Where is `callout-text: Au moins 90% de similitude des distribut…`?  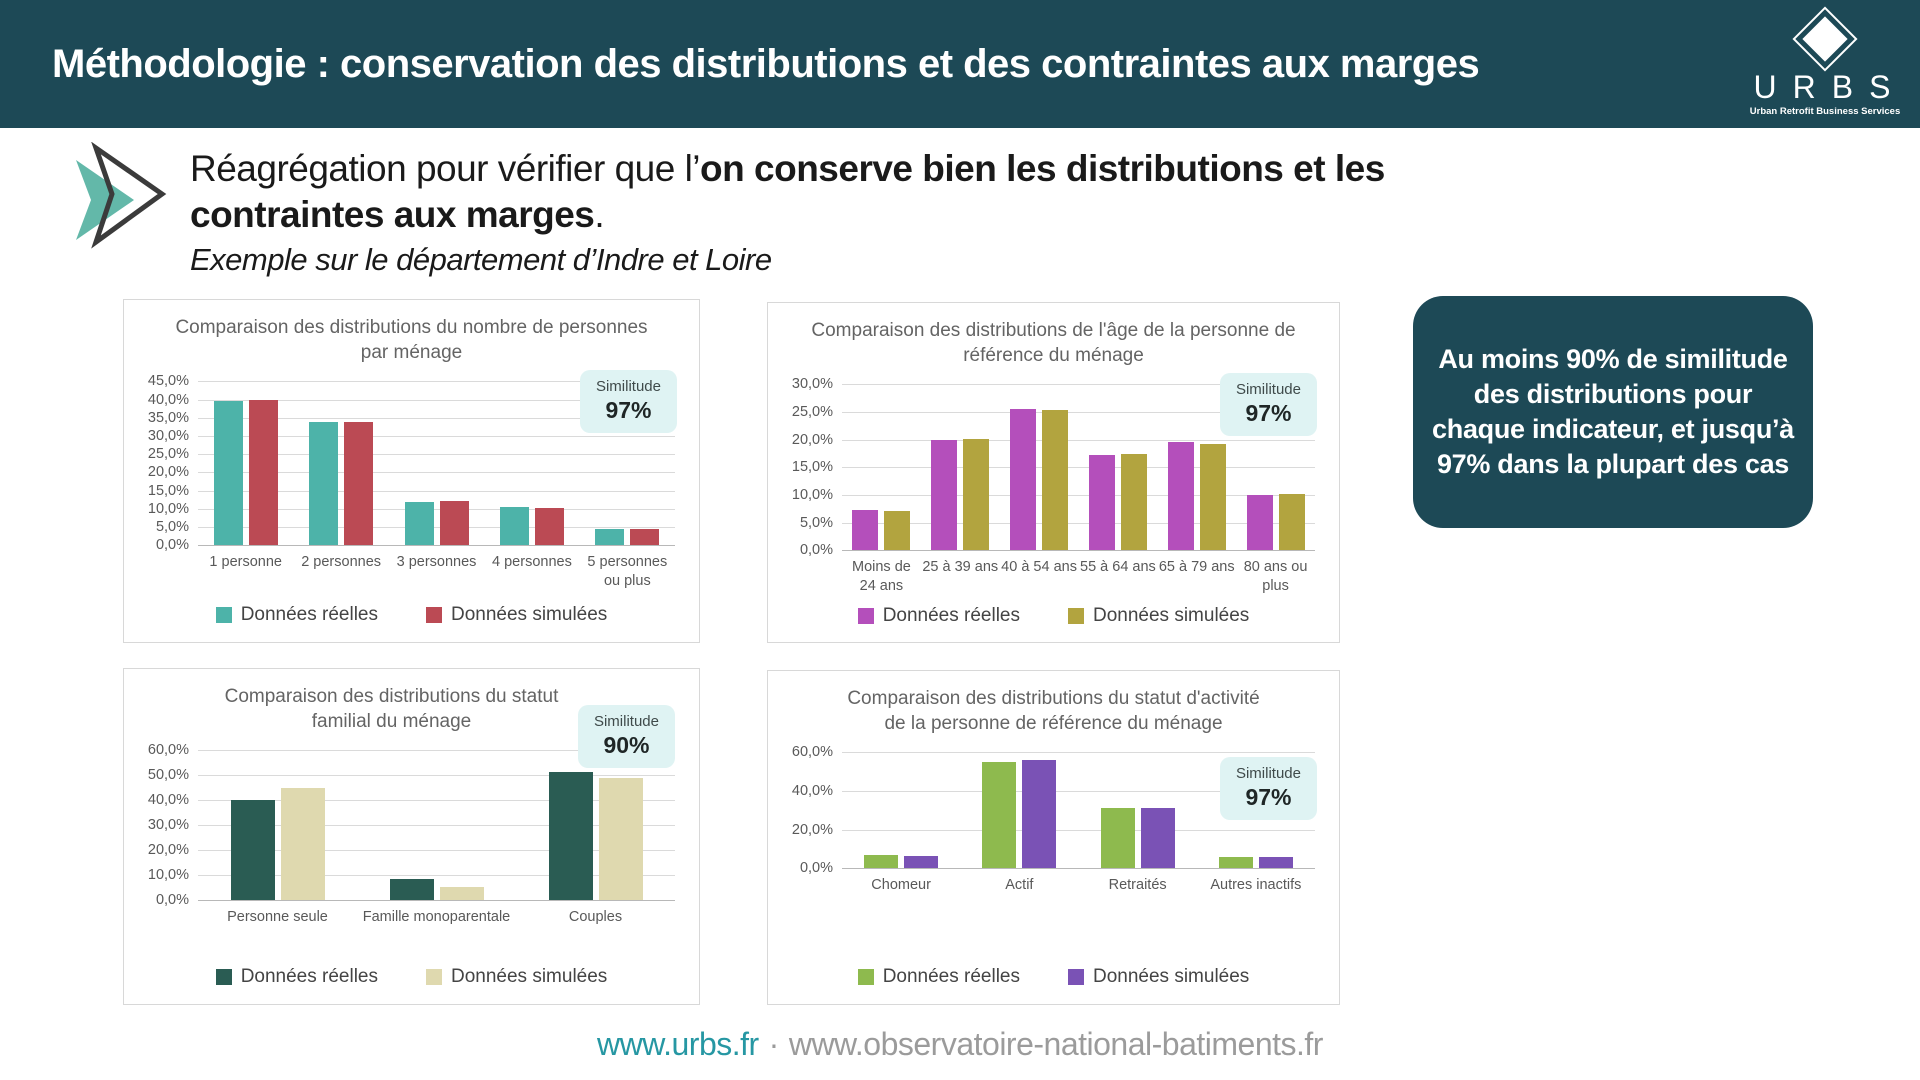
callout-text: Au moins 90% de similitude des distribut… is located at coordinates (1613, 411).